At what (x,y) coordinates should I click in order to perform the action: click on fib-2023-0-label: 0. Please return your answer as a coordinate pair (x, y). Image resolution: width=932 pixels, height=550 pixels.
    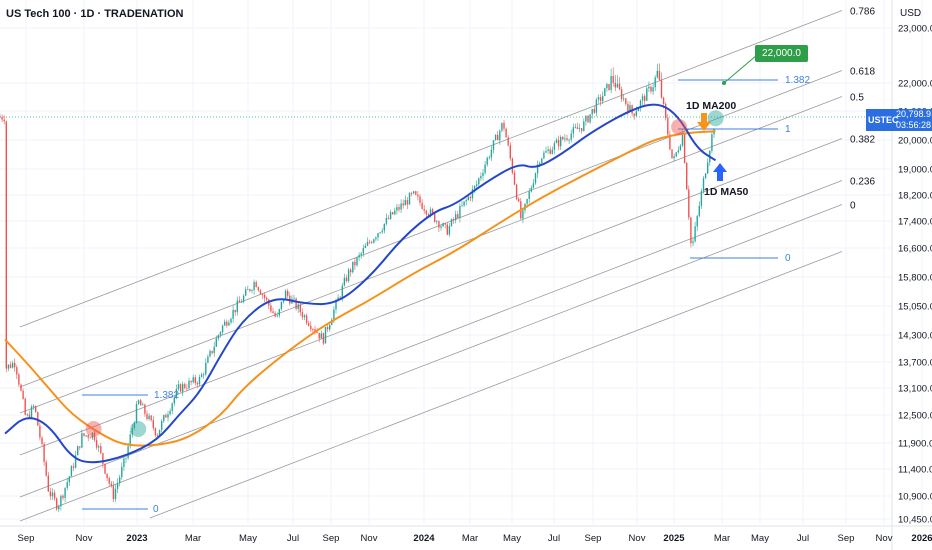
    Looking at the image, I should click on (156, 509).